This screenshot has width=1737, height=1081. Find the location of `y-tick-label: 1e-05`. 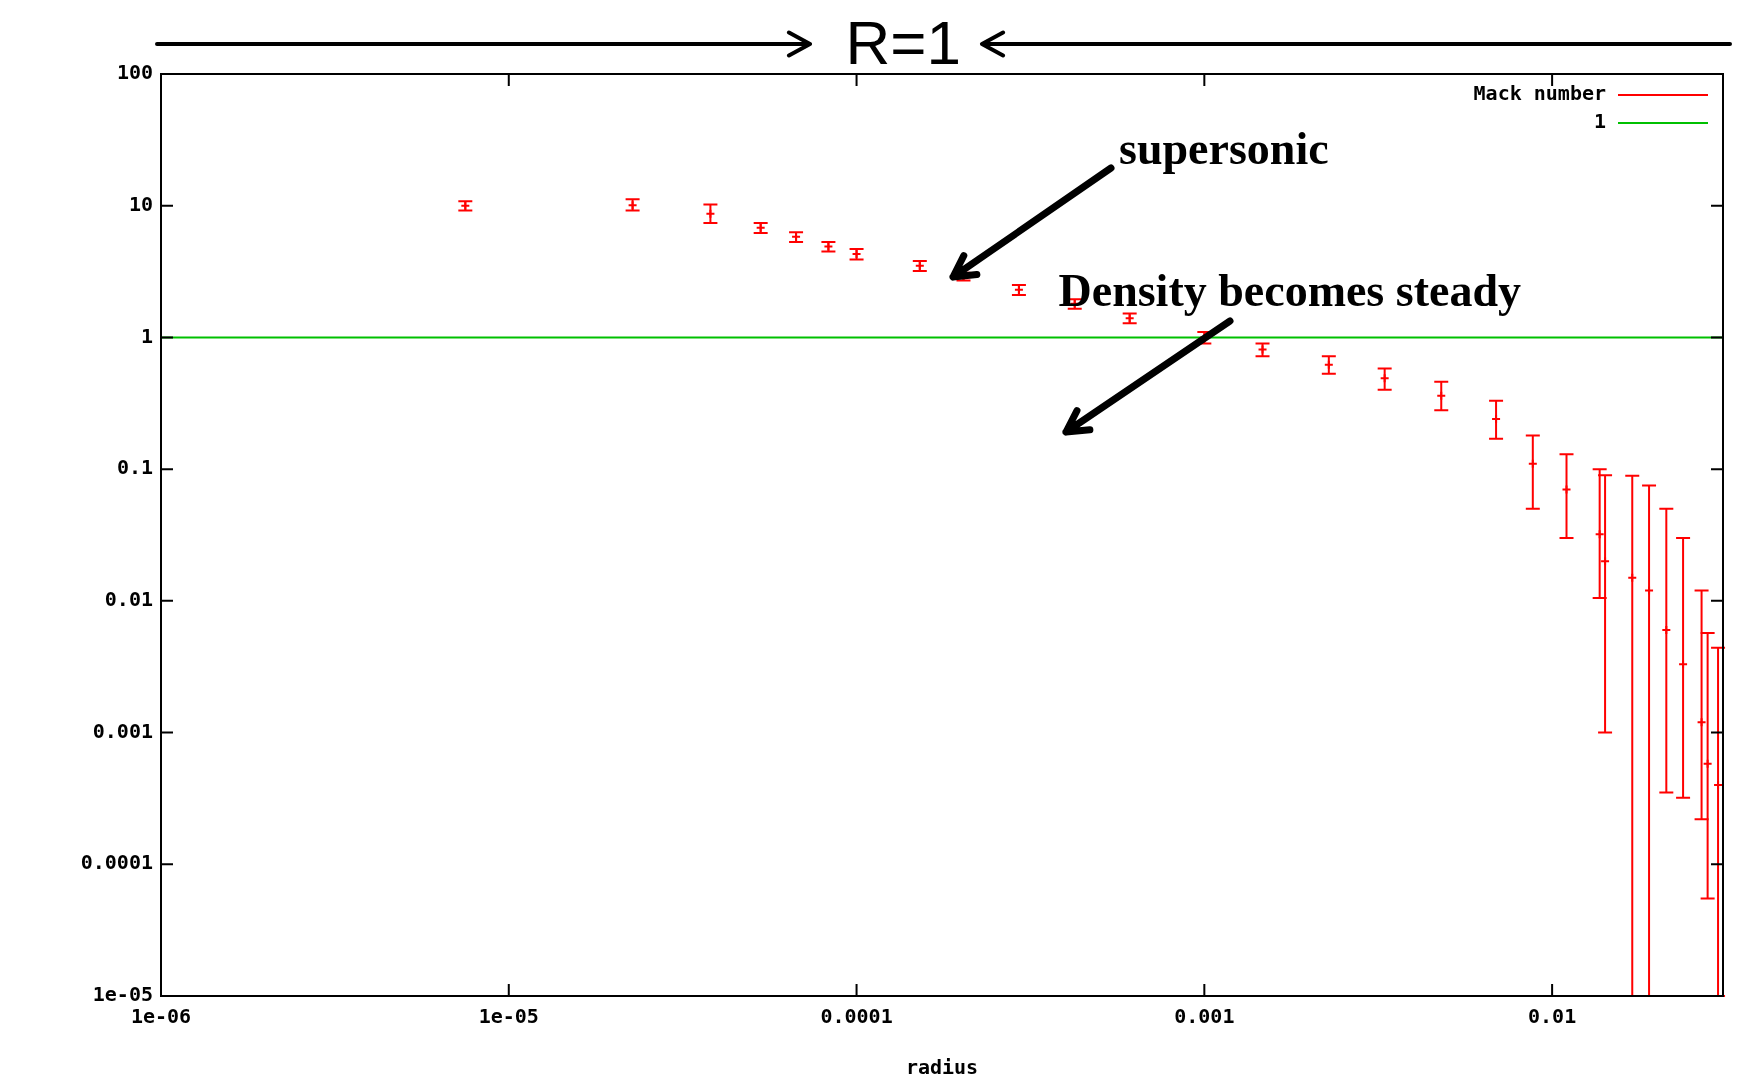

y-tick-label: 1e-05 is located at coordinates (122, 994).